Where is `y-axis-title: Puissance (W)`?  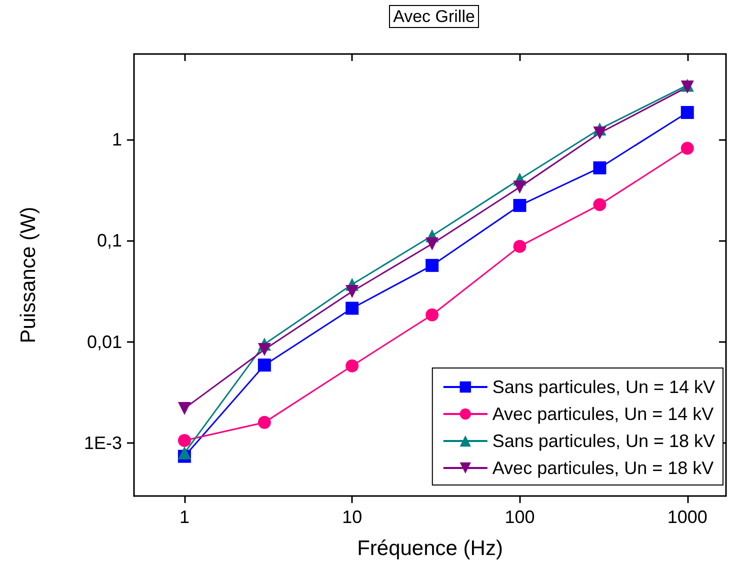 y-axis-title: Puissance (W) is located at coordinates (28, 275).